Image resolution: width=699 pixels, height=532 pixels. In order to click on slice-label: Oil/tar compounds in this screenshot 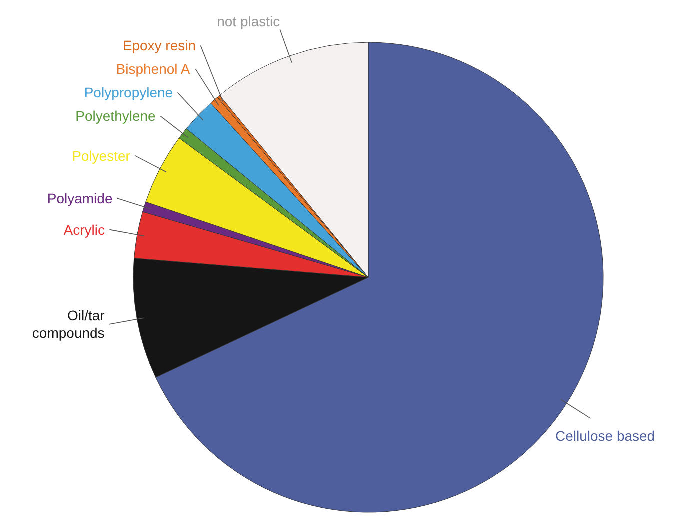, I will do `click(69, 325)`.